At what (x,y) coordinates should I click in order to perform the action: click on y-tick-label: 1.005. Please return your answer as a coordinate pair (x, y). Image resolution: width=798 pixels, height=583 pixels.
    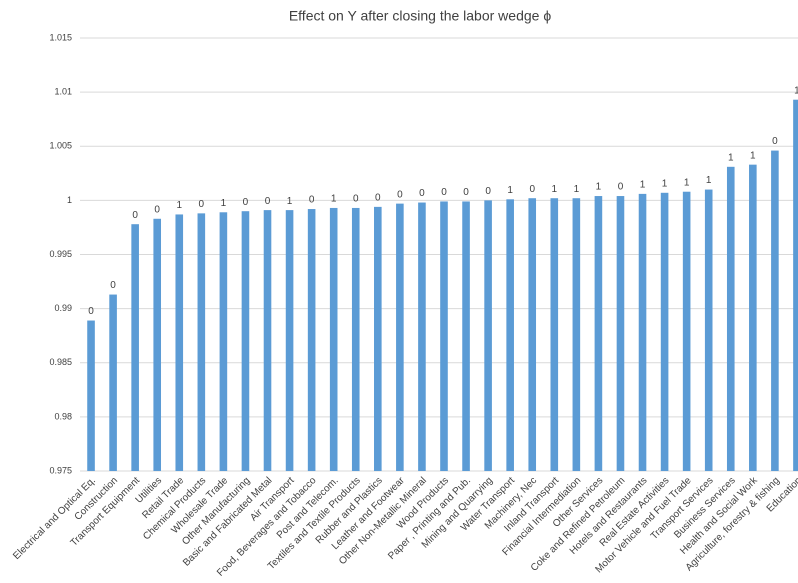
    Looking at the image, I should click on (60, 146).